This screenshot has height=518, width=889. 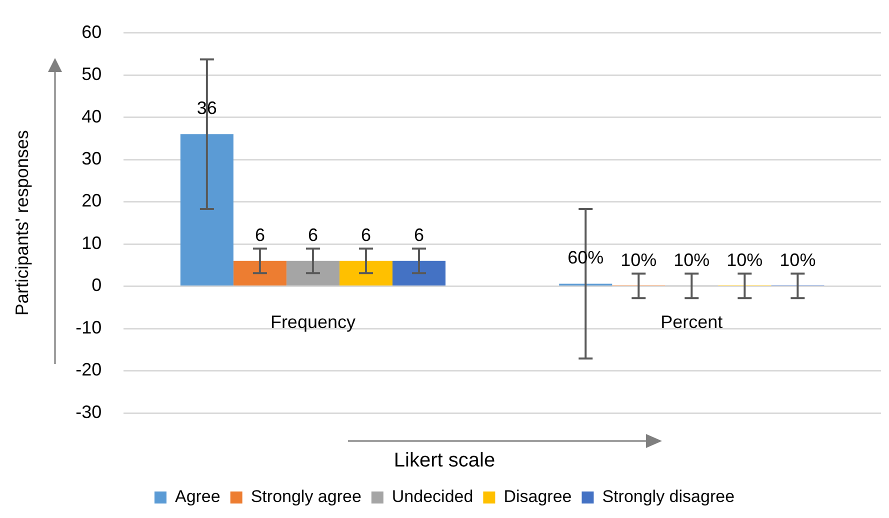 What do you see at coordinates (89, 370) in the screenshot?
I see `y-tick-label: -20` at bounding box center [89, 370].